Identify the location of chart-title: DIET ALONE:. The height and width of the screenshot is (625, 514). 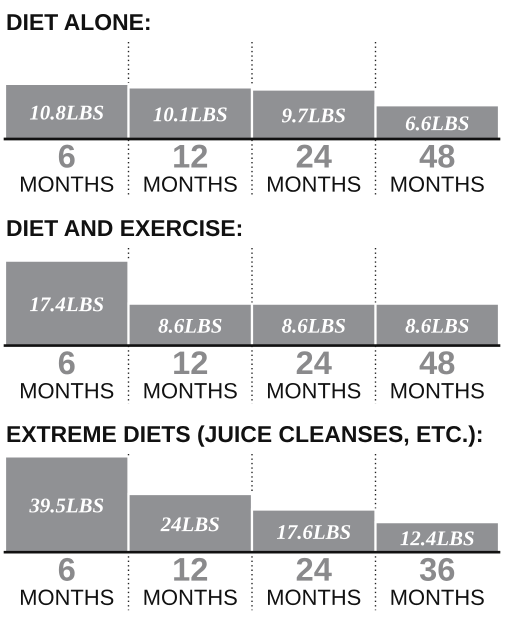
(79, 22).